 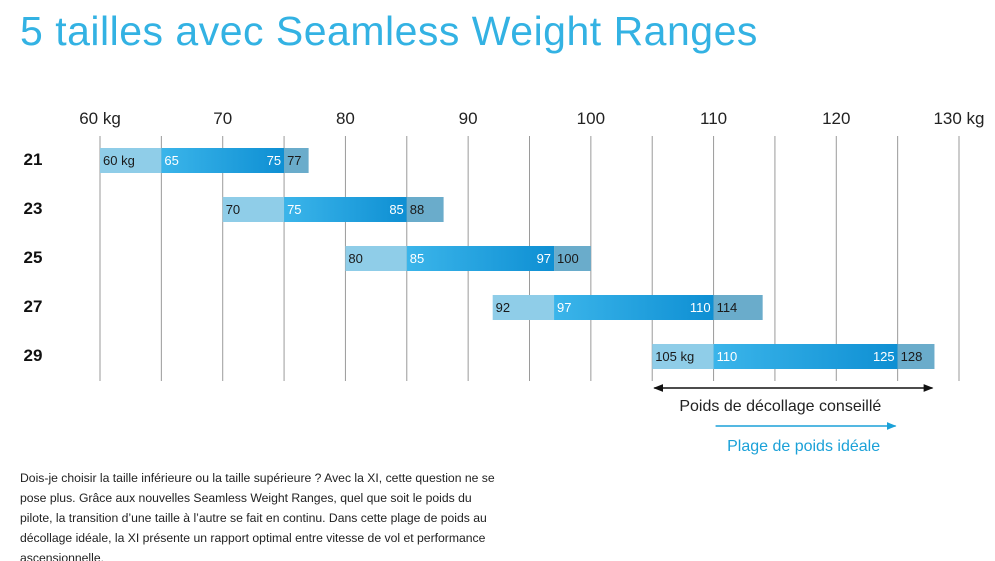 What do you see at coordinates (294, 209) in the screenshot?
I see `ideal-min-label: 75` at bounding box center [294, 209].